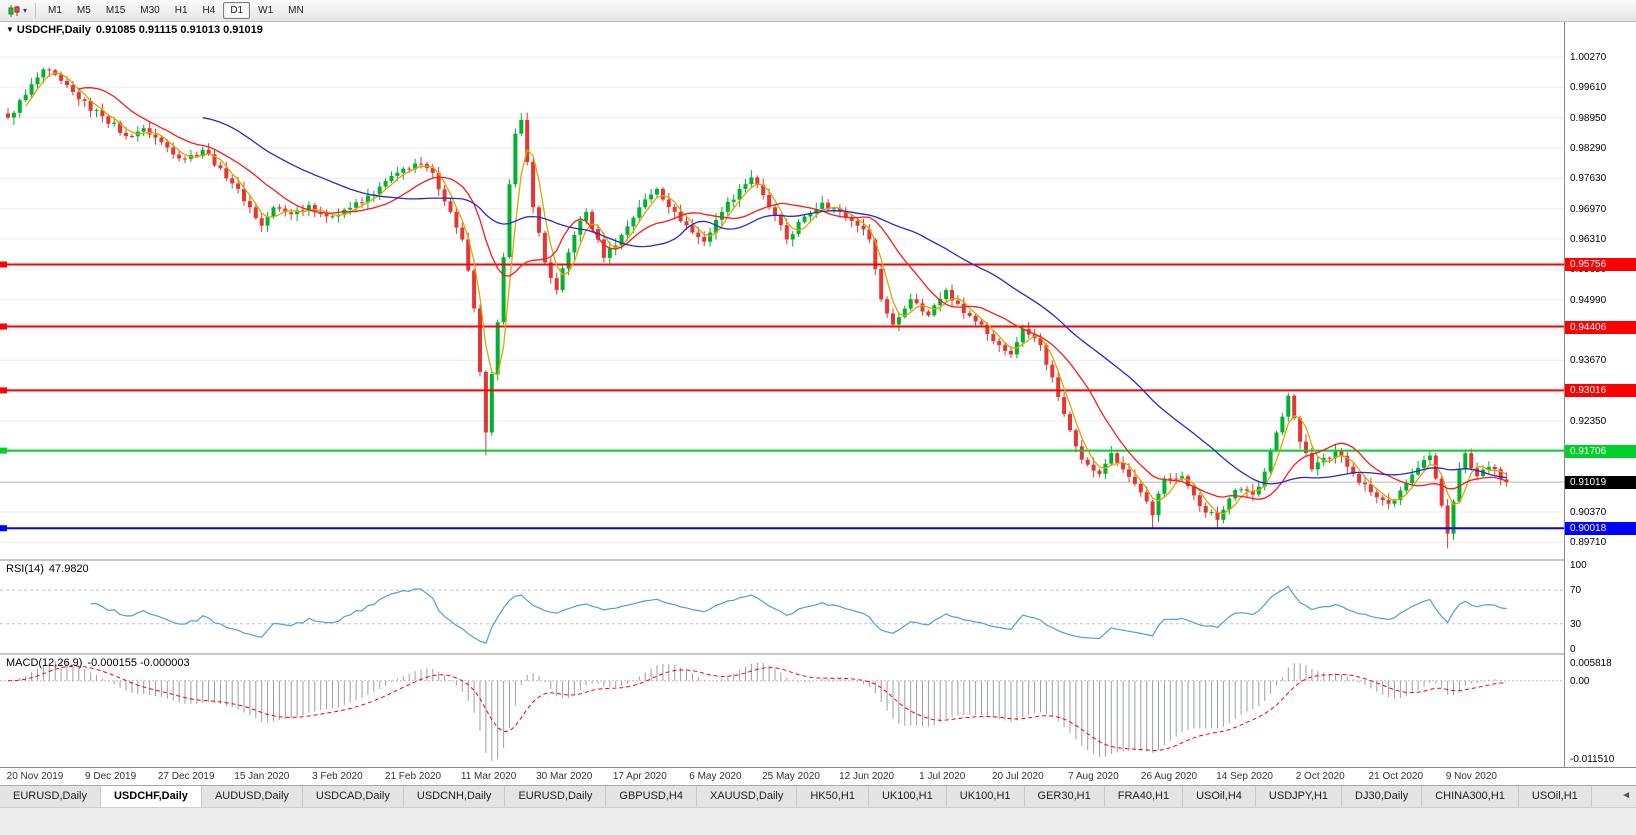 The width and height of the screenshot is (1636, 835). I want to click on date-tick-label: 11 Mar 2020, so click(488, 776).